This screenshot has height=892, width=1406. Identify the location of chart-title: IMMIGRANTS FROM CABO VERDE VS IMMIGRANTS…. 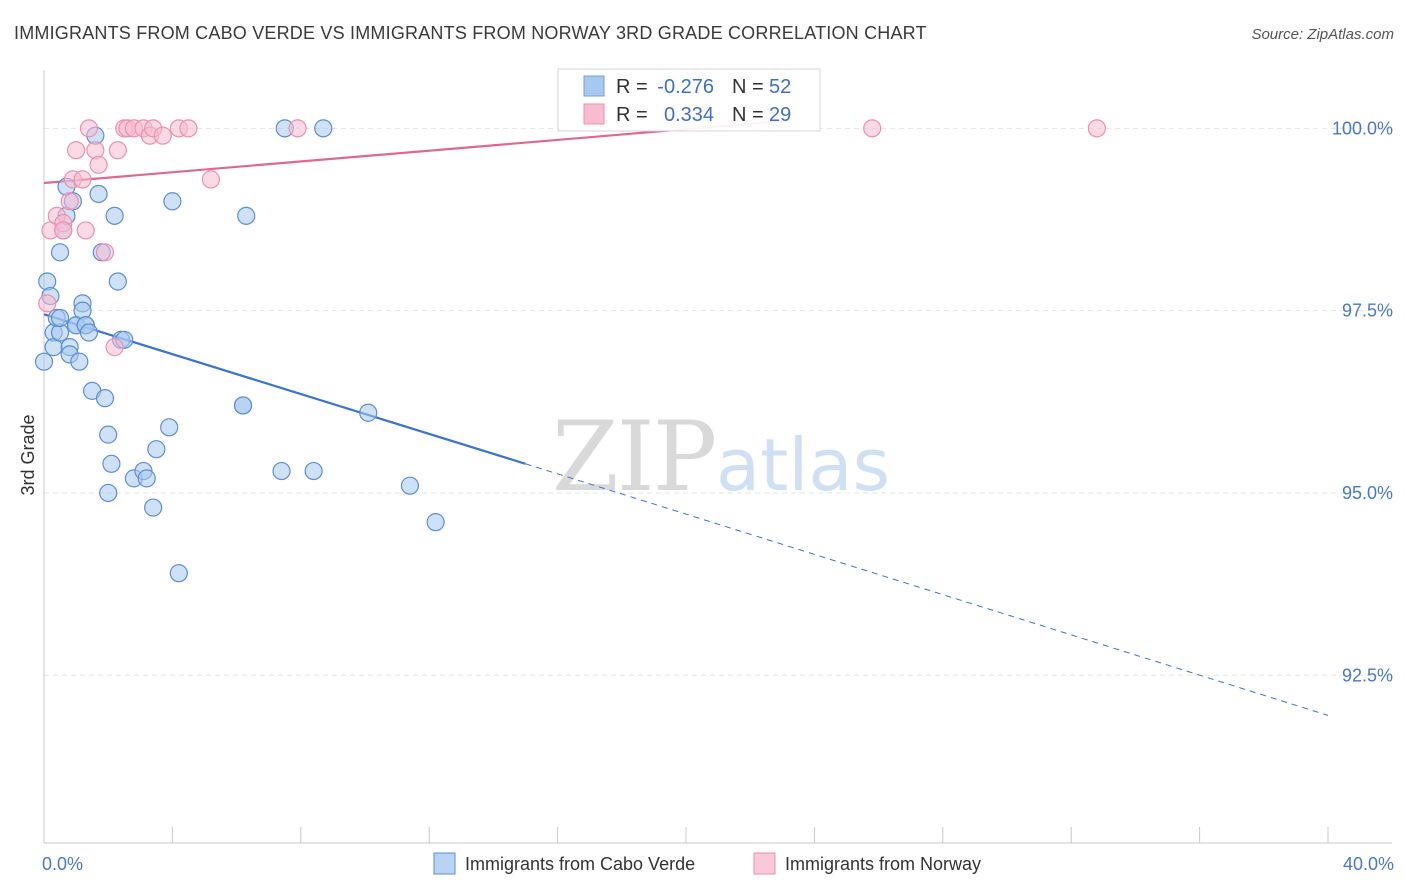
(470, 33).